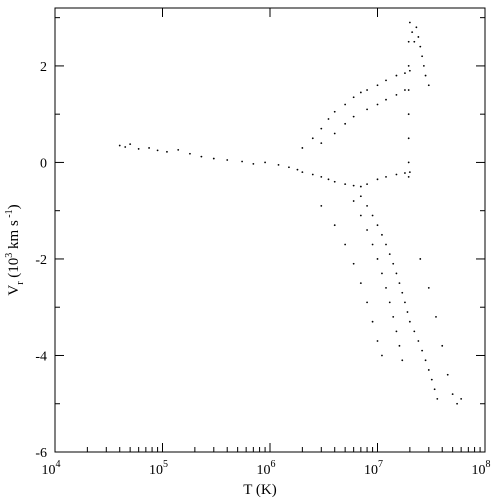 The image size is (498, 498). What do you see at coordinates (481, 468) in the screenshot?
I see `x-tick-label: 10⁸` at bounding box center [481, 468].